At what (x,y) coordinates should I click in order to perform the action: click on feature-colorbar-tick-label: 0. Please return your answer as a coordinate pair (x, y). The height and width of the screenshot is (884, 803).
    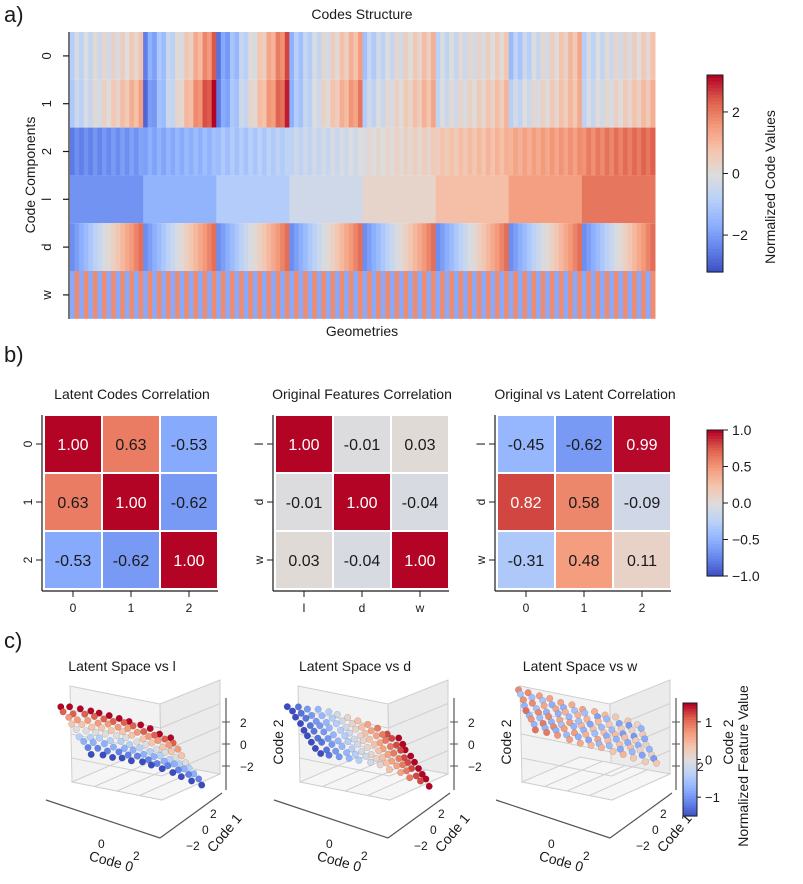
    Looking at the image, I should click on (708, 760).